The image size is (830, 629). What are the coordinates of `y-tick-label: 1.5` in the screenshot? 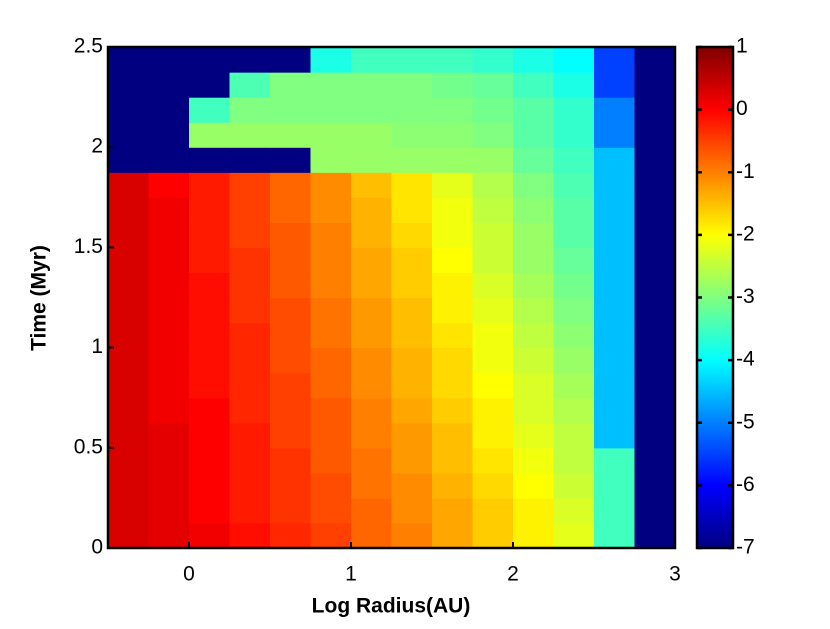 It's located at (88, 246).